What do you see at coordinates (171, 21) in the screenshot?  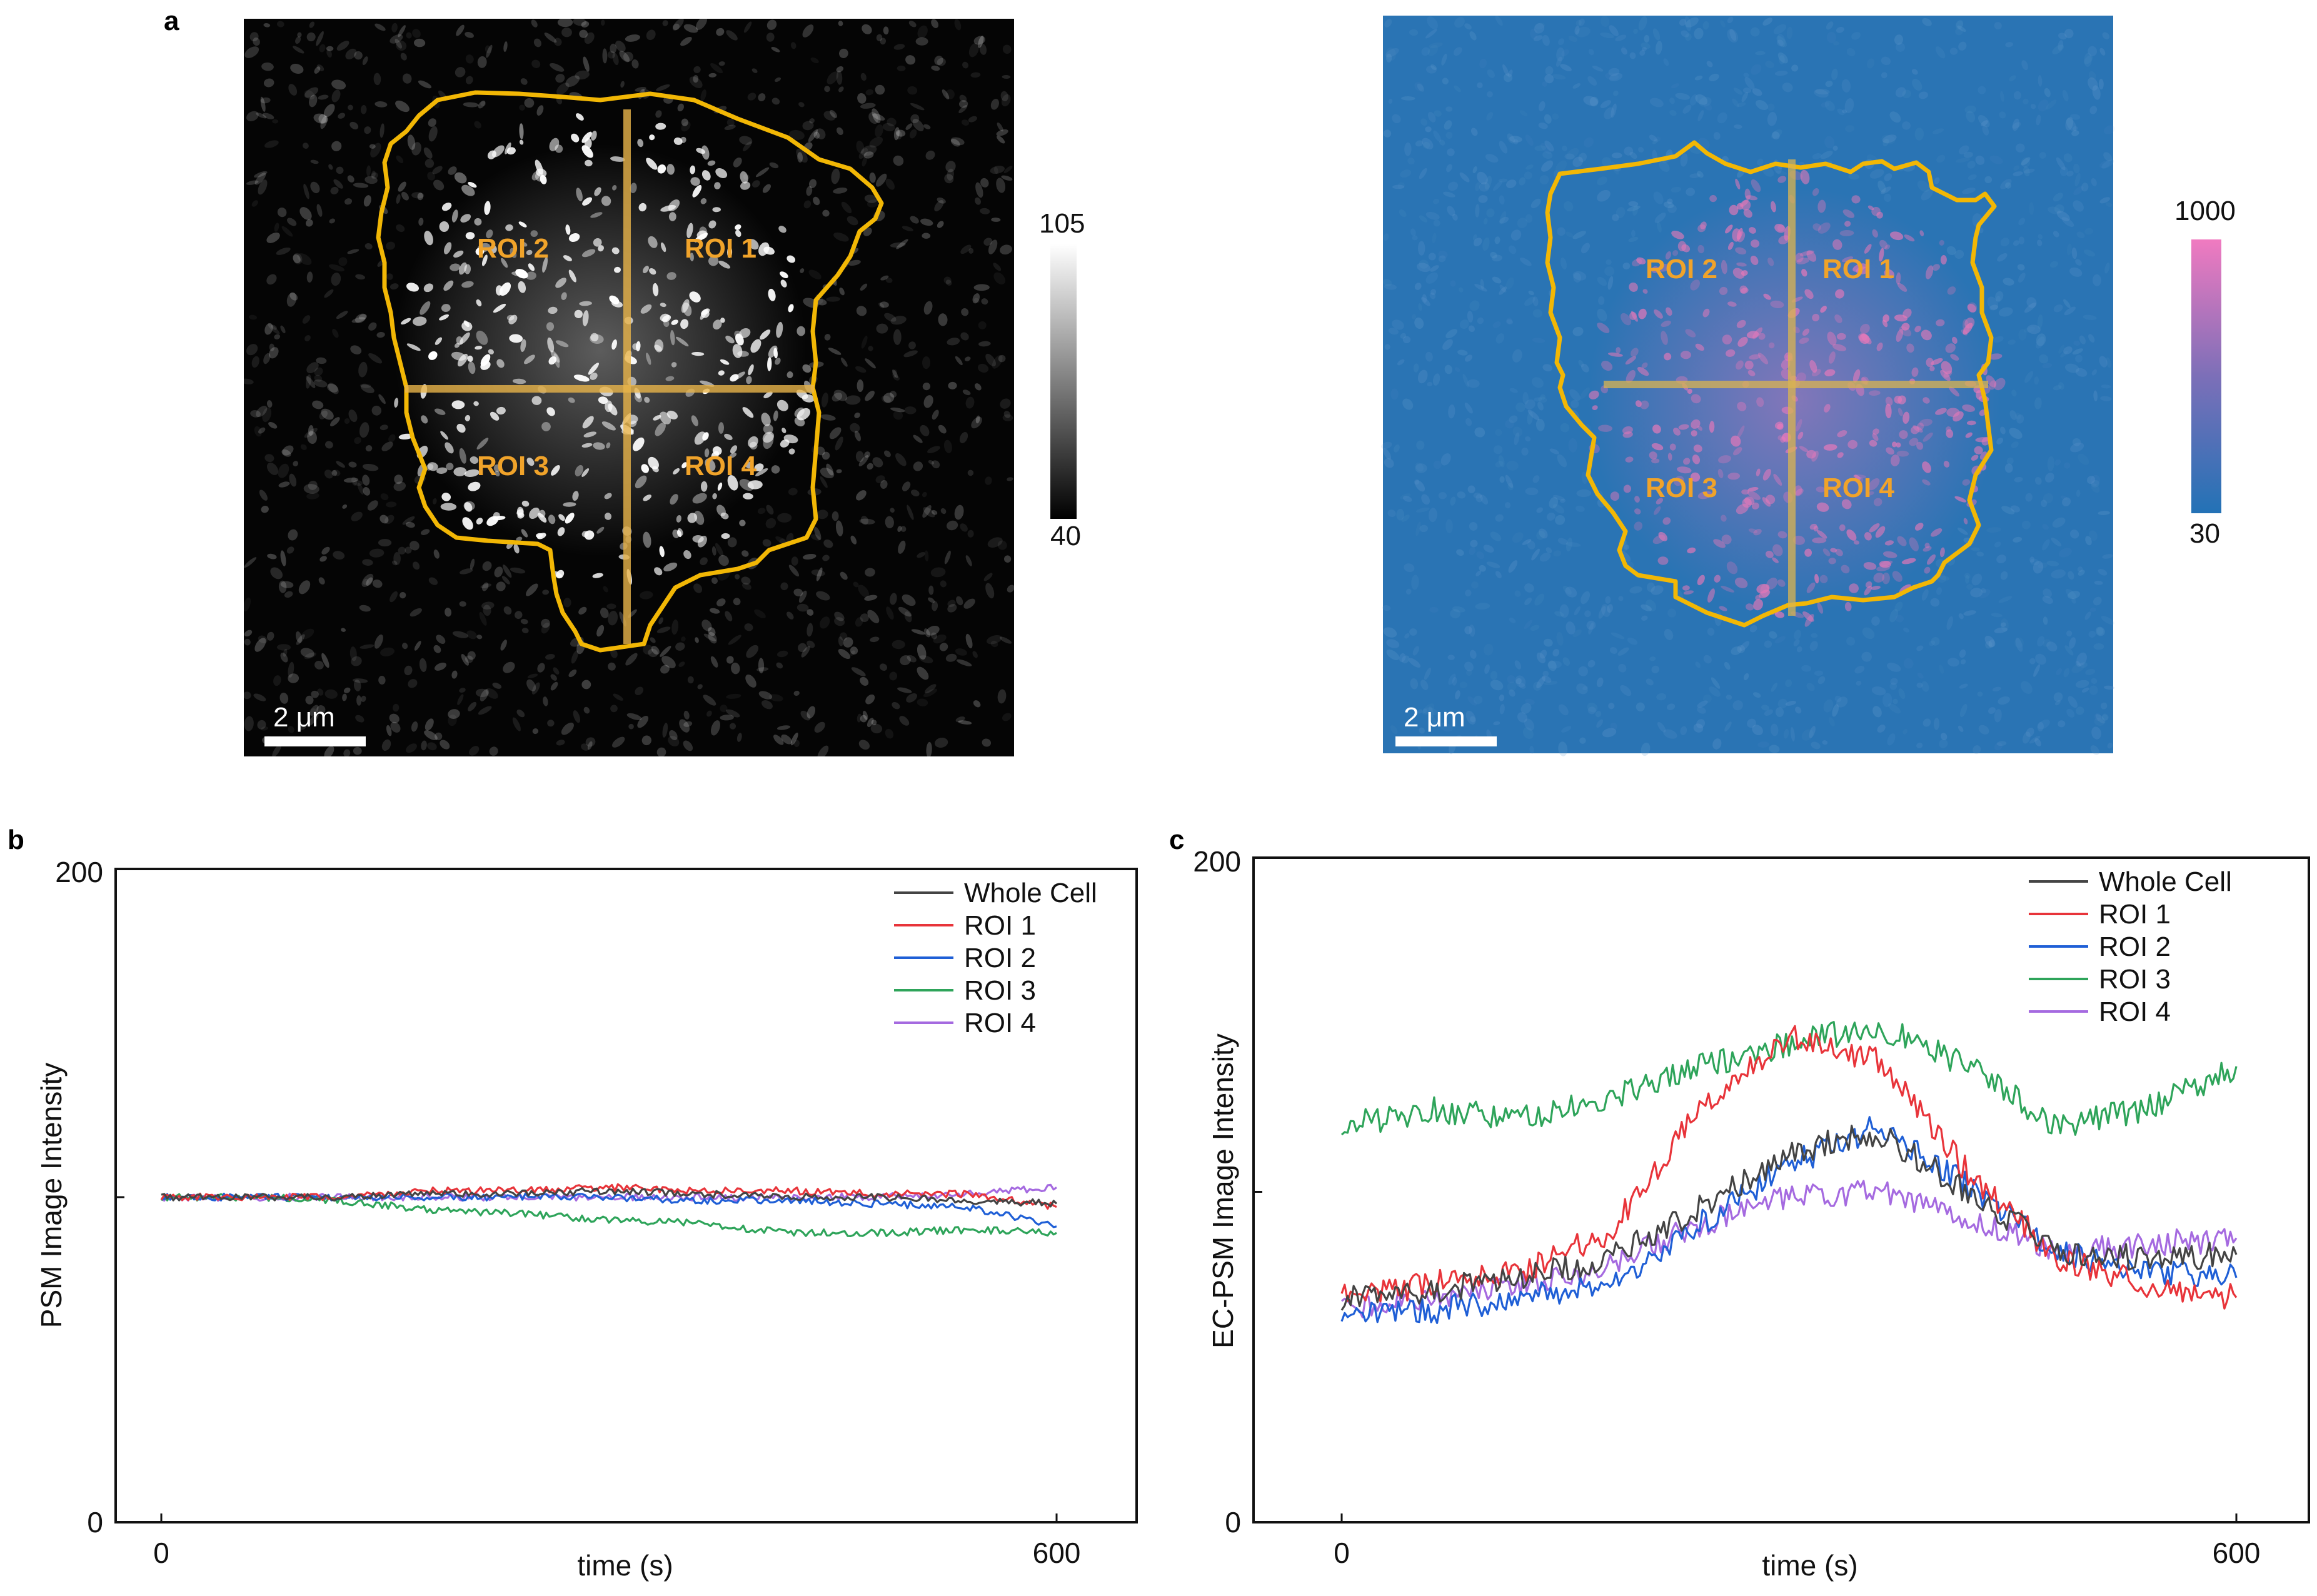 I see `panel-label-a: a` at bounding box center [171, 21].